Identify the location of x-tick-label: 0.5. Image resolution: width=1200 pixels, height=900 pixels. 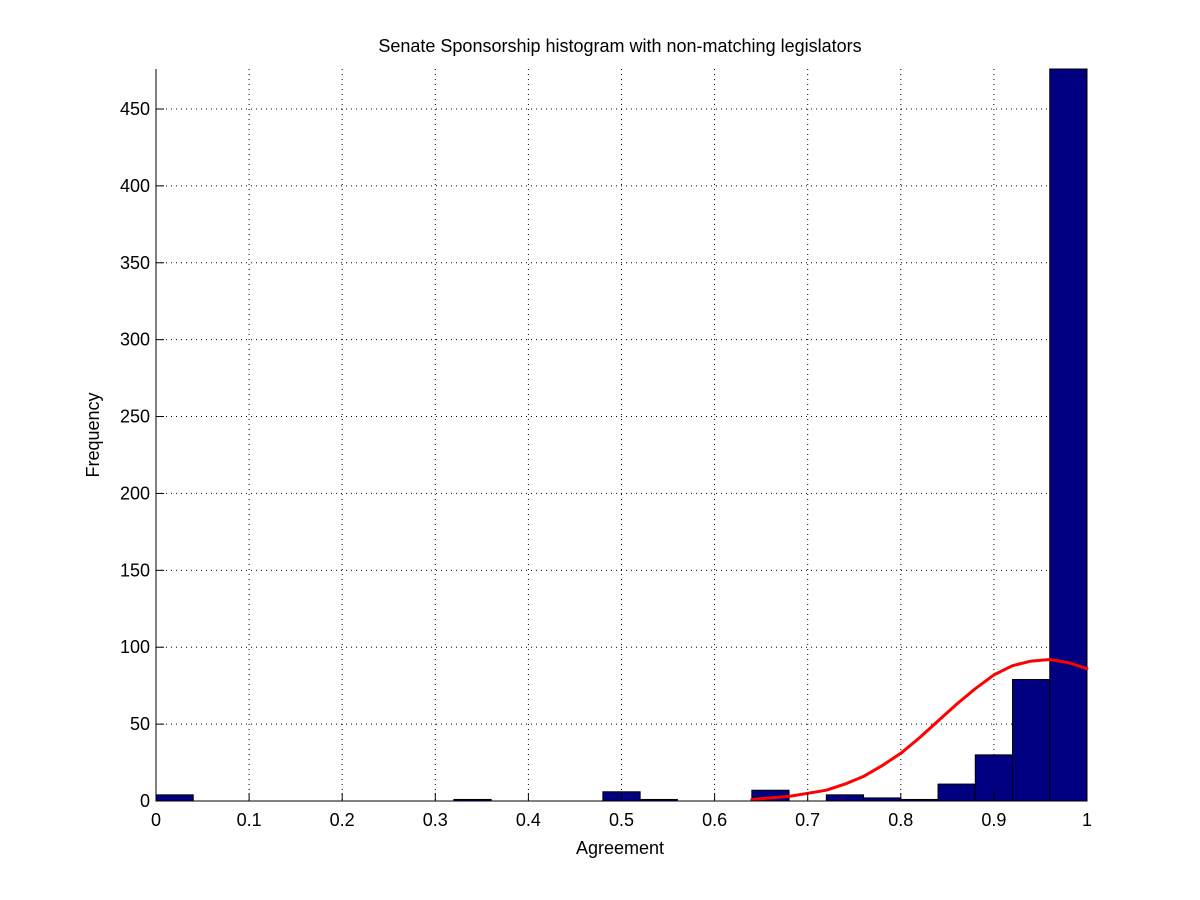
(621, 820).